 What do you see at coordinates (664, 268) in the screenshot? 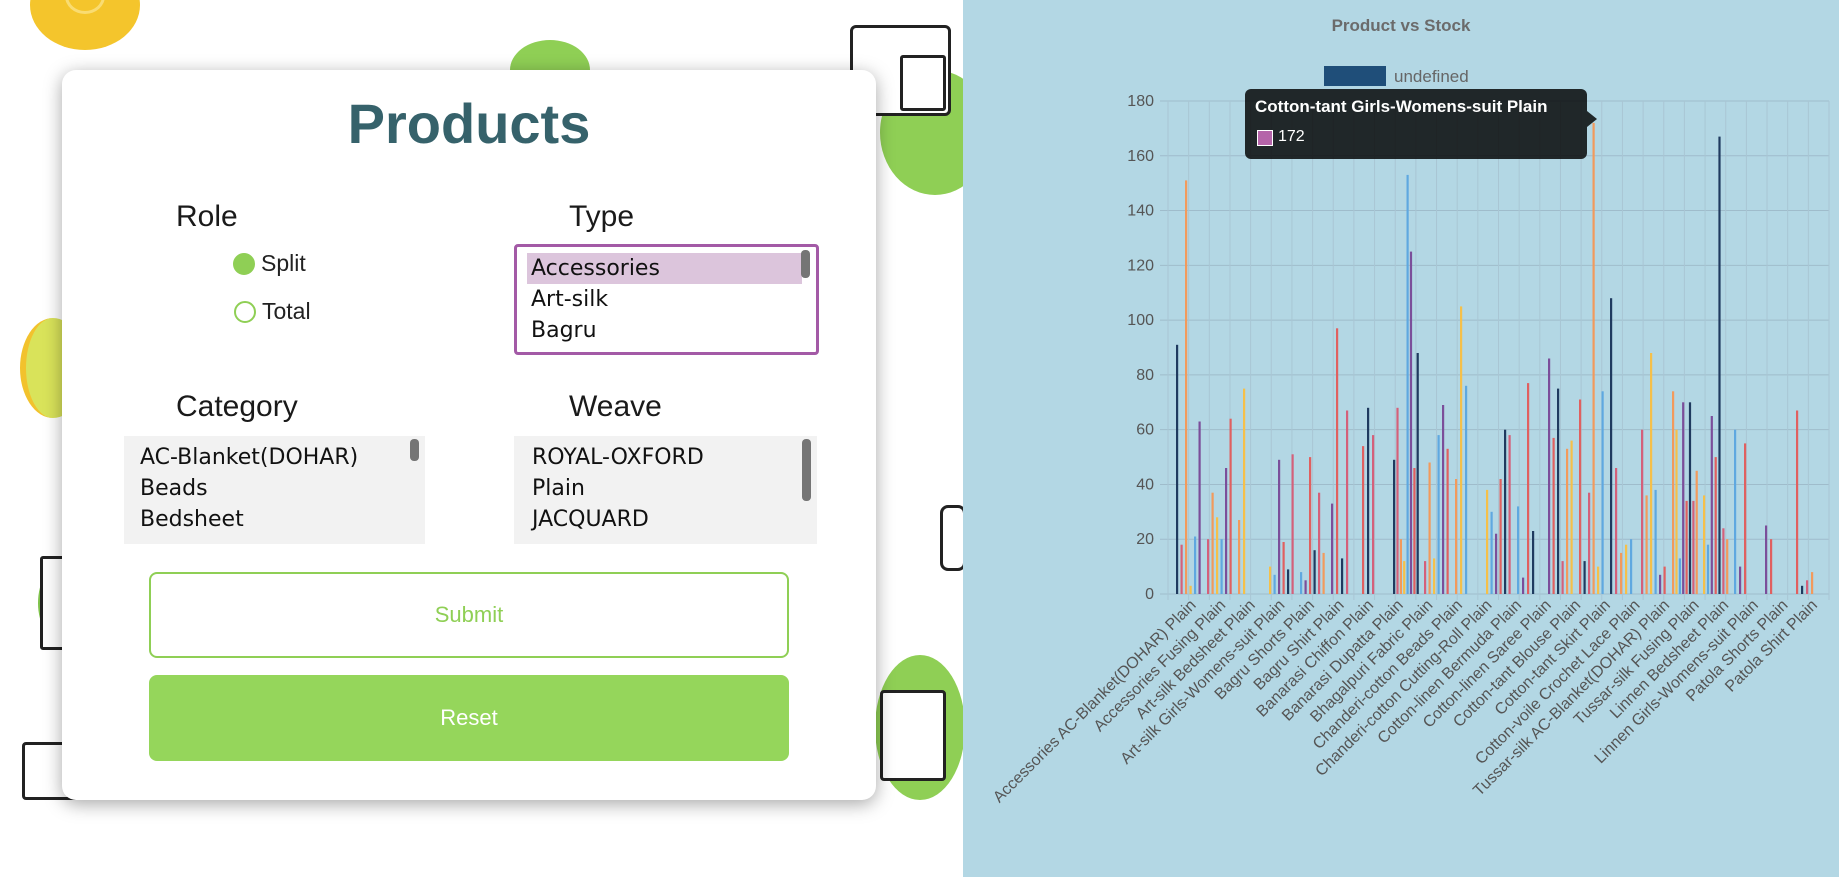
I see `type-option-accessories: Accessories` at bounding box center [664, 268].